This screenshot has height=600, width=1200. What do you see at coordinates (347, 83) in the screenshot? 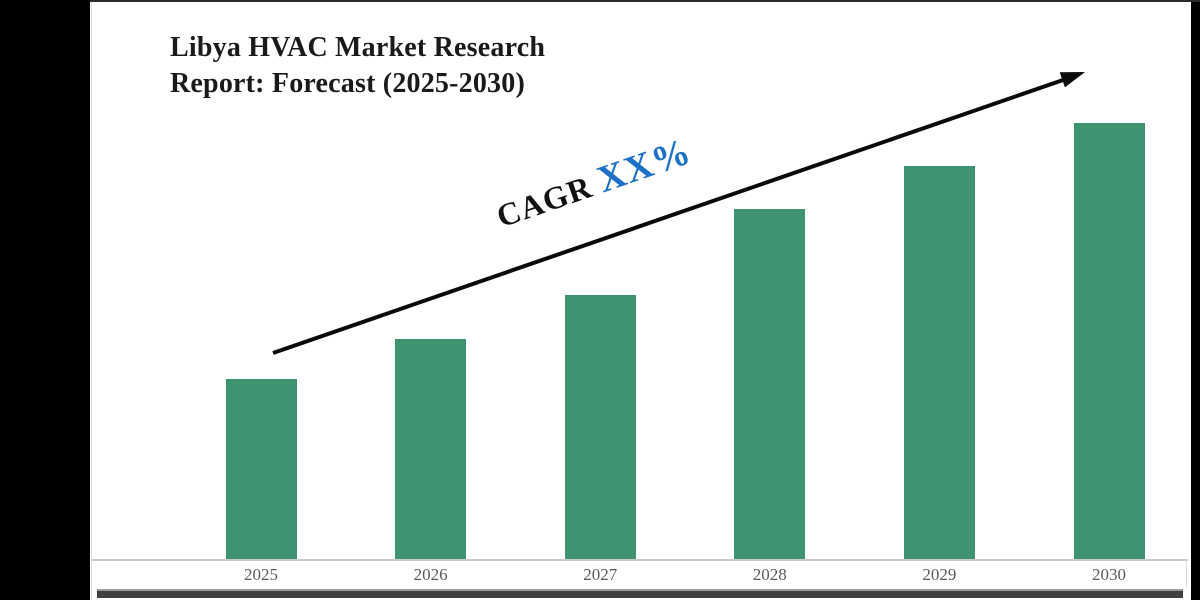
I see `chart-title-line2: Report: Forecast (2025-2030)` at bounding box center [347, 83].